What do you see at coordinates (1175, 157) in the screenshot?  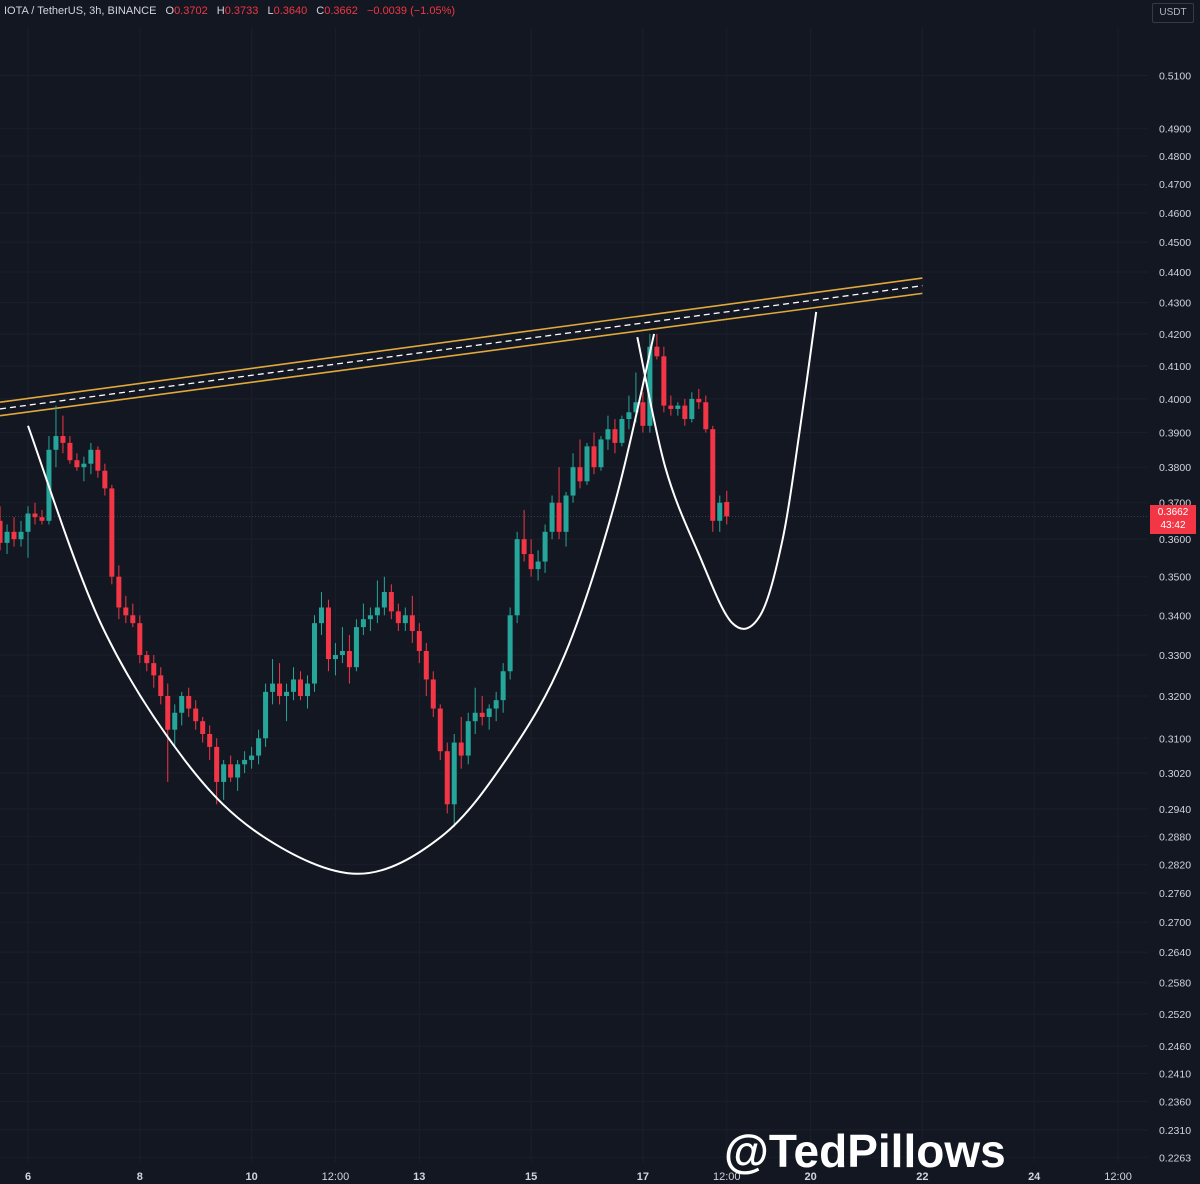 I see `y-tick-label: 0.4800` at bounding box center [1175, 157].